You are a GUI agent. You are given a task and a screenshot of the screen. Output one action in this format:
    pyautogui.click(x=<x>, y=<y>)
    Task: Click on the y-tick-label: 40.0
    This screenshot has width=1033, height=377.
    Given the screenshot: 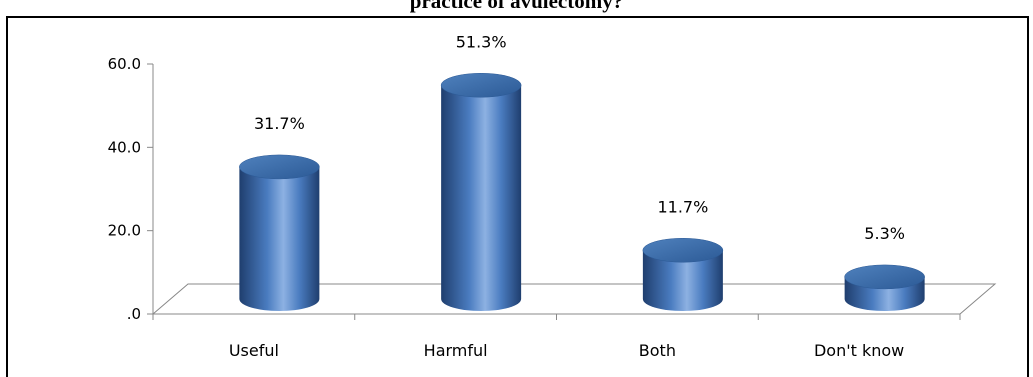 What is the action you would take?
    pyautogui.click(x=124, y=147)
    